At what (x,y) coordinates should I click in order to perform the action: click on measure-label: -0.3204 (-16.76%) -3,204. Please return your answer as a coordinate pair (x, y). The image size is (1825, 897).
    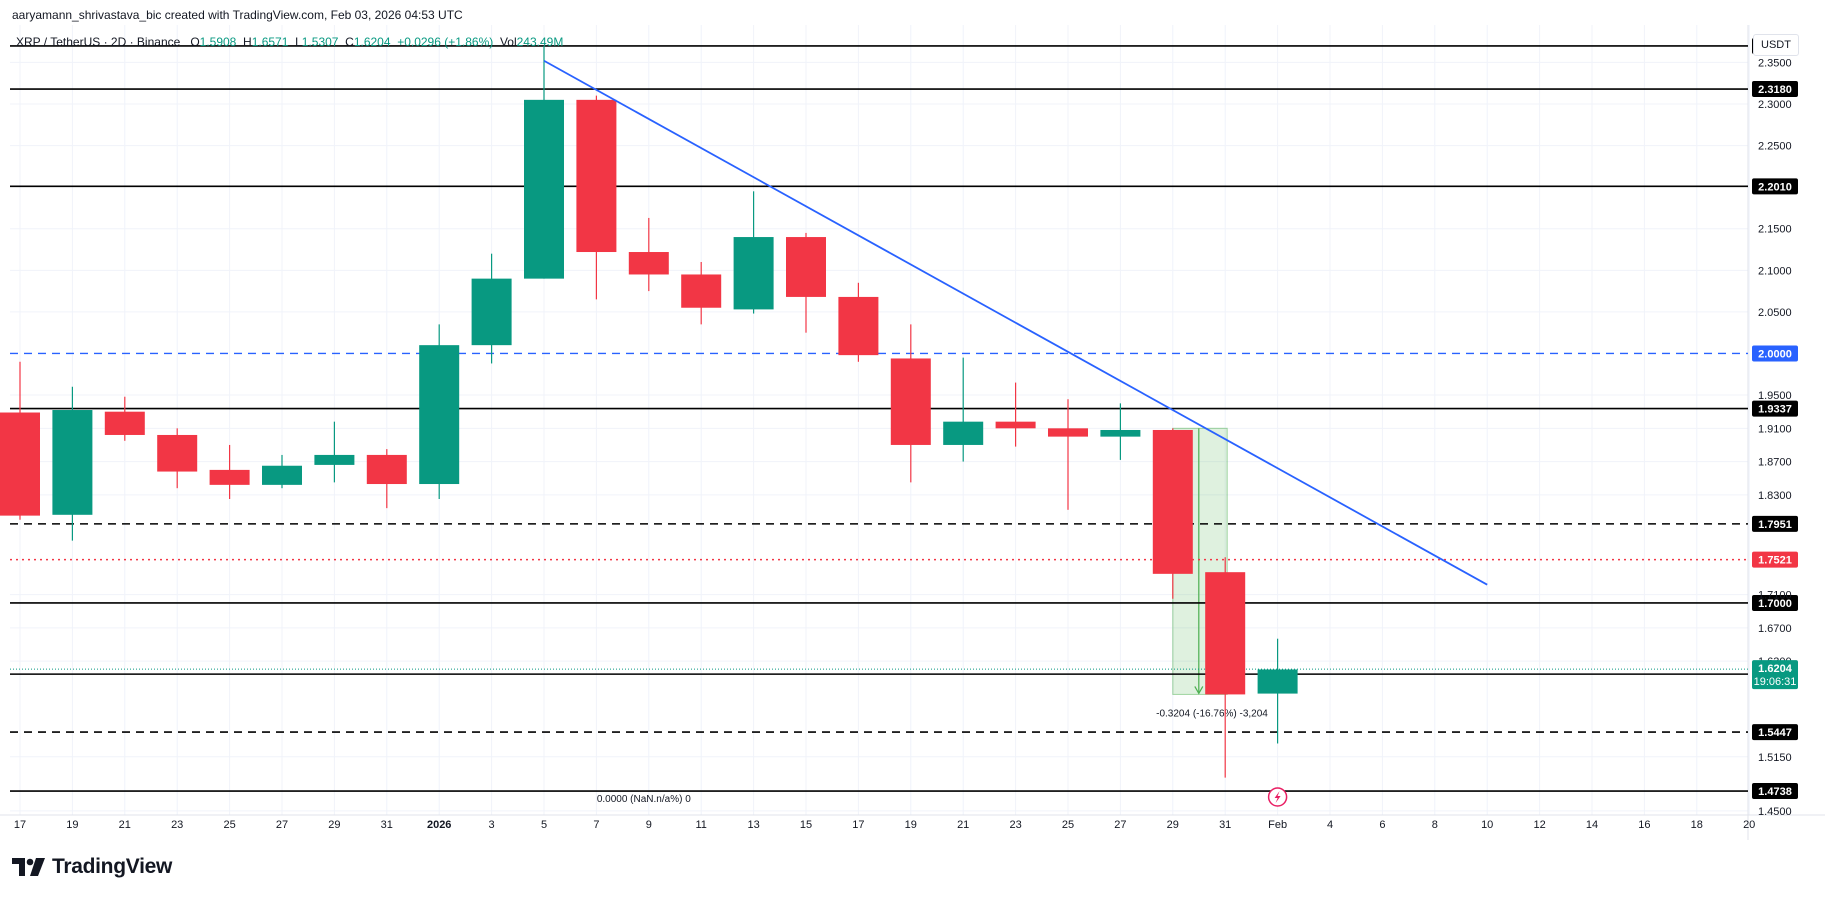
    Looking at the image, I should click on (1212, 713).